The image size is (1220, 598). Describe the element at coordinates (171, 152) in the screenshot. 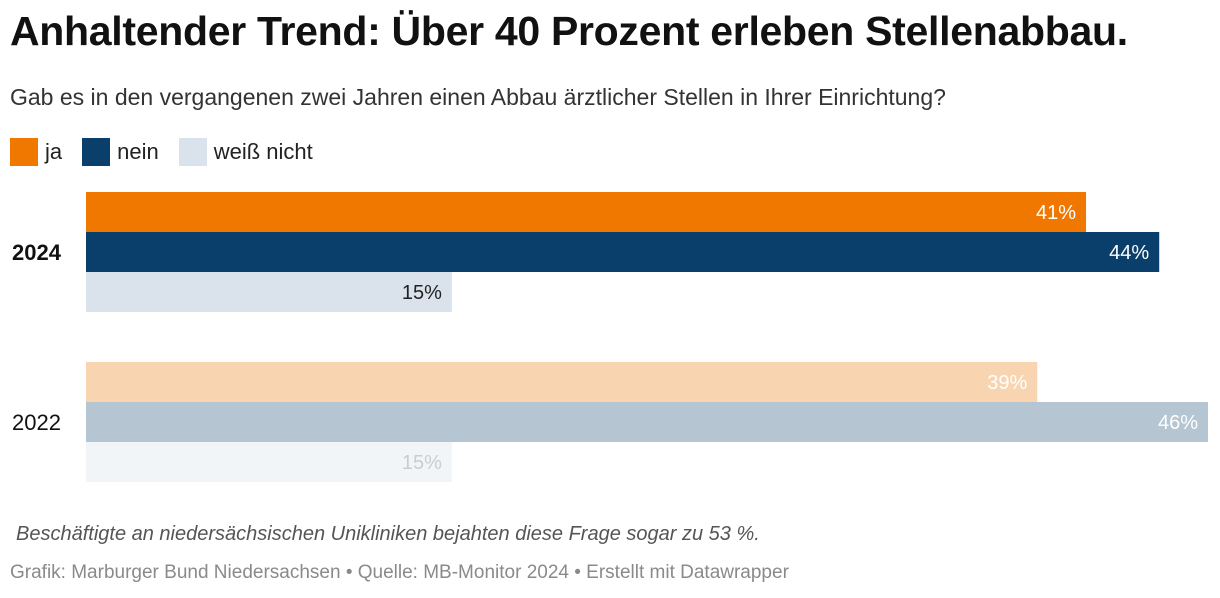

I see `legend: ja nein weiß nicht` at that location.